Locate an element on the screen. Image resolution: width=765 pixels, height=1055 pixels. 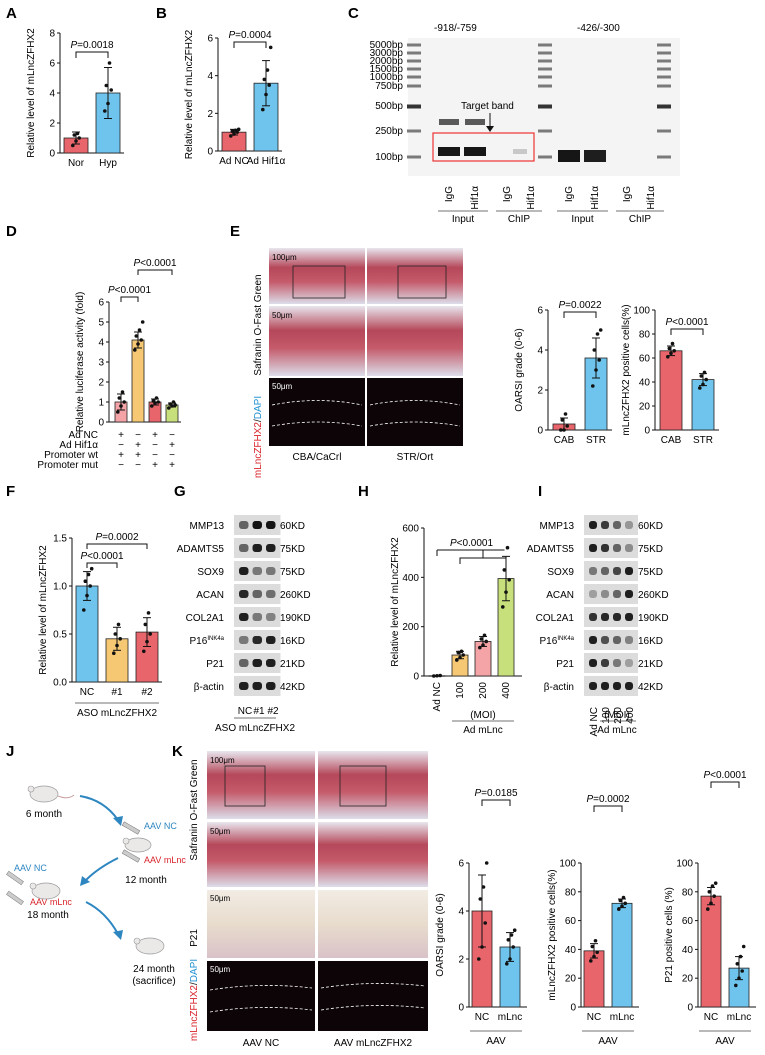
region-label-1: -918/-759 is located at coordinates (455, 28).